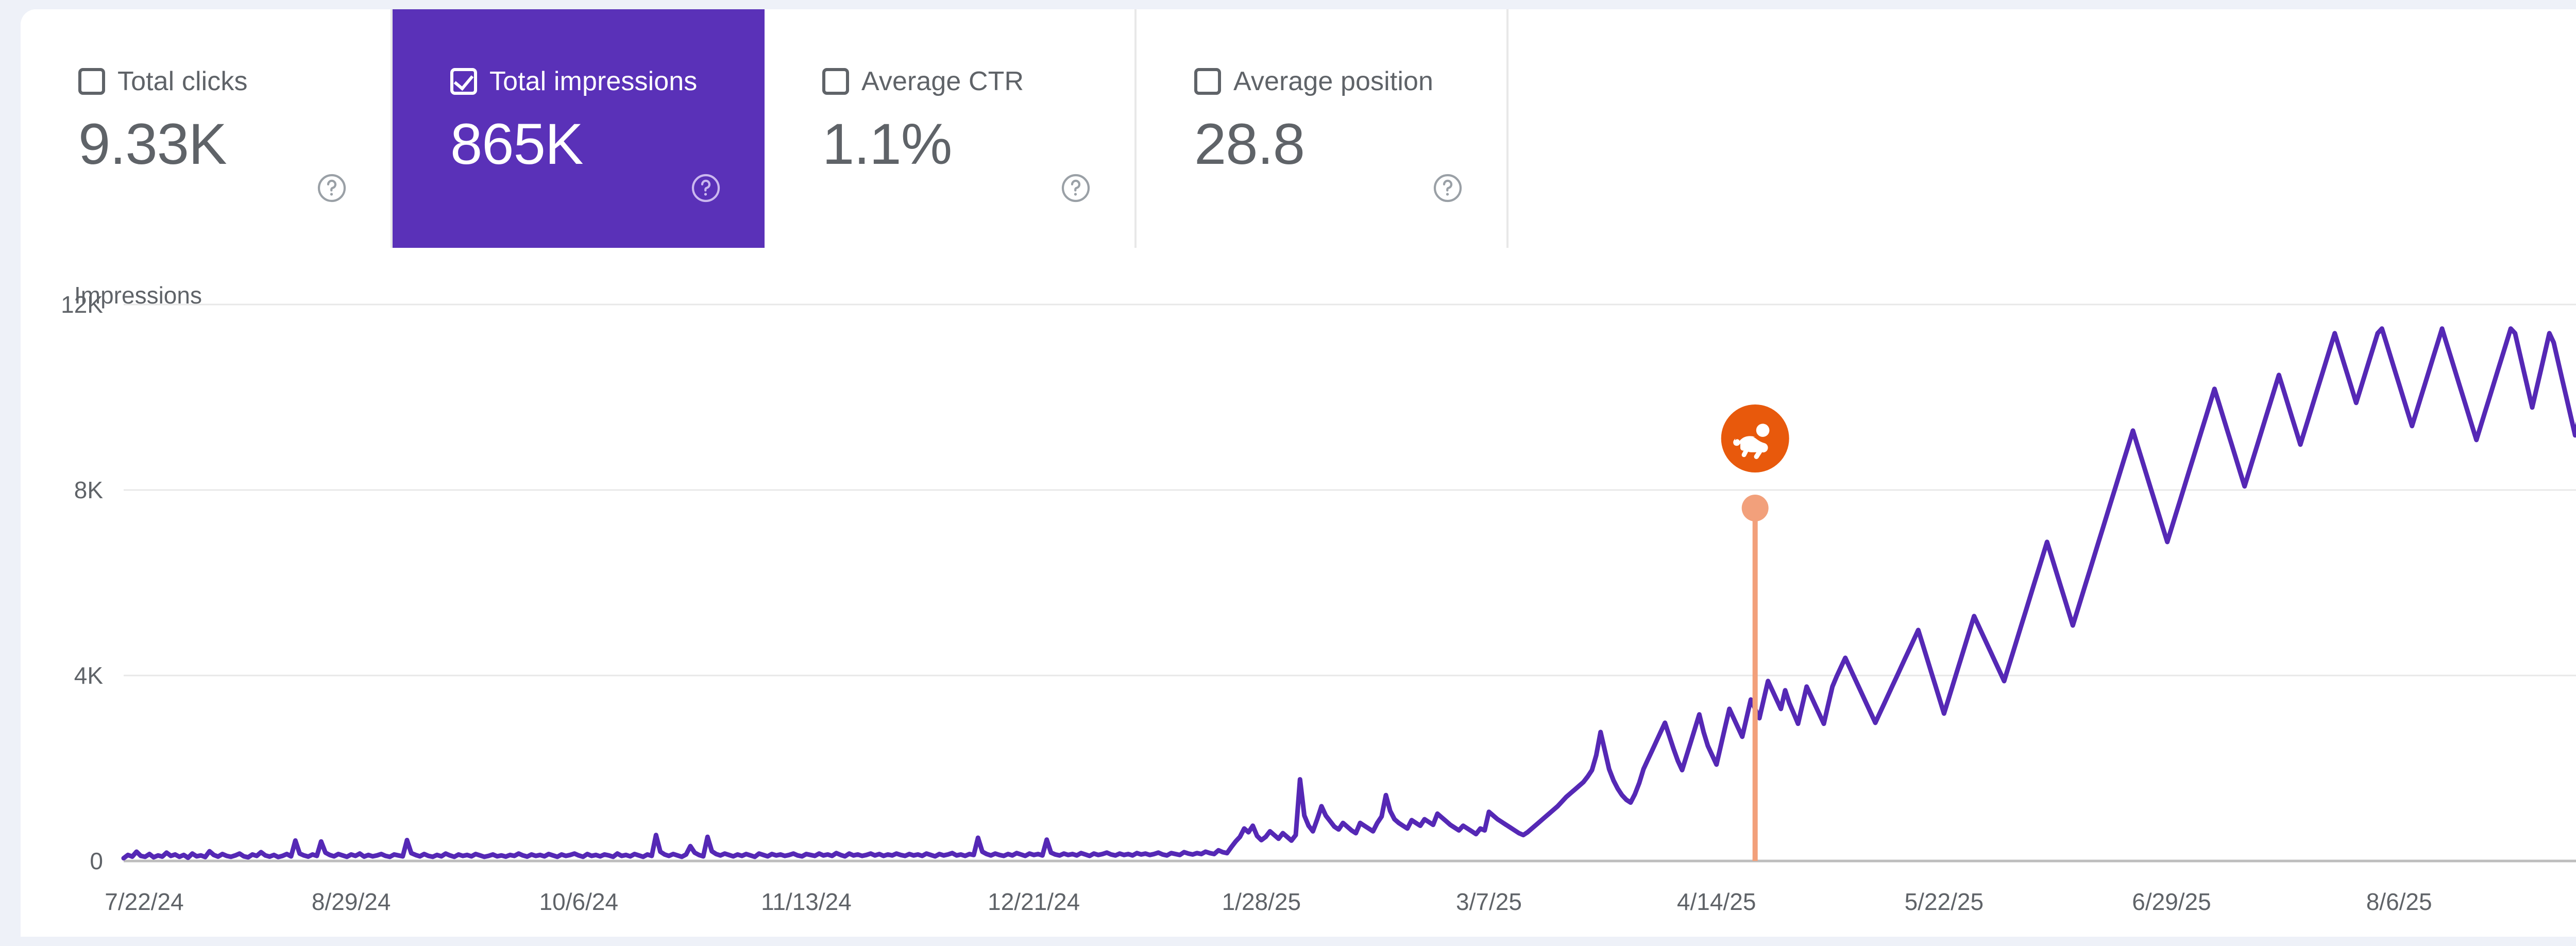 The image size is (2576, 946). What do you see at coordinates (1207, 81) in the screenshot?
I see `checkbox-average-position` at bounding box center [1207, 81].